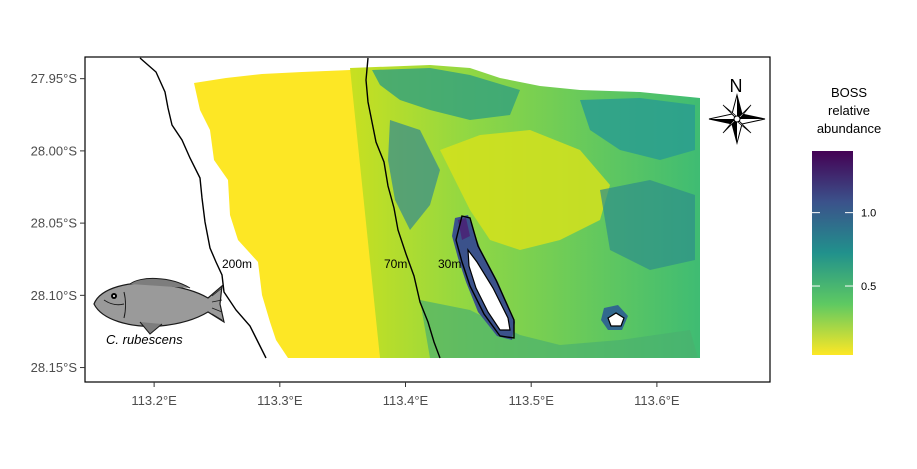 Image resolution: width=917 pixels, height=469 pixels. I want to click on legend: BOSS relative abundance 1.0 0.5, so click(846, 220).